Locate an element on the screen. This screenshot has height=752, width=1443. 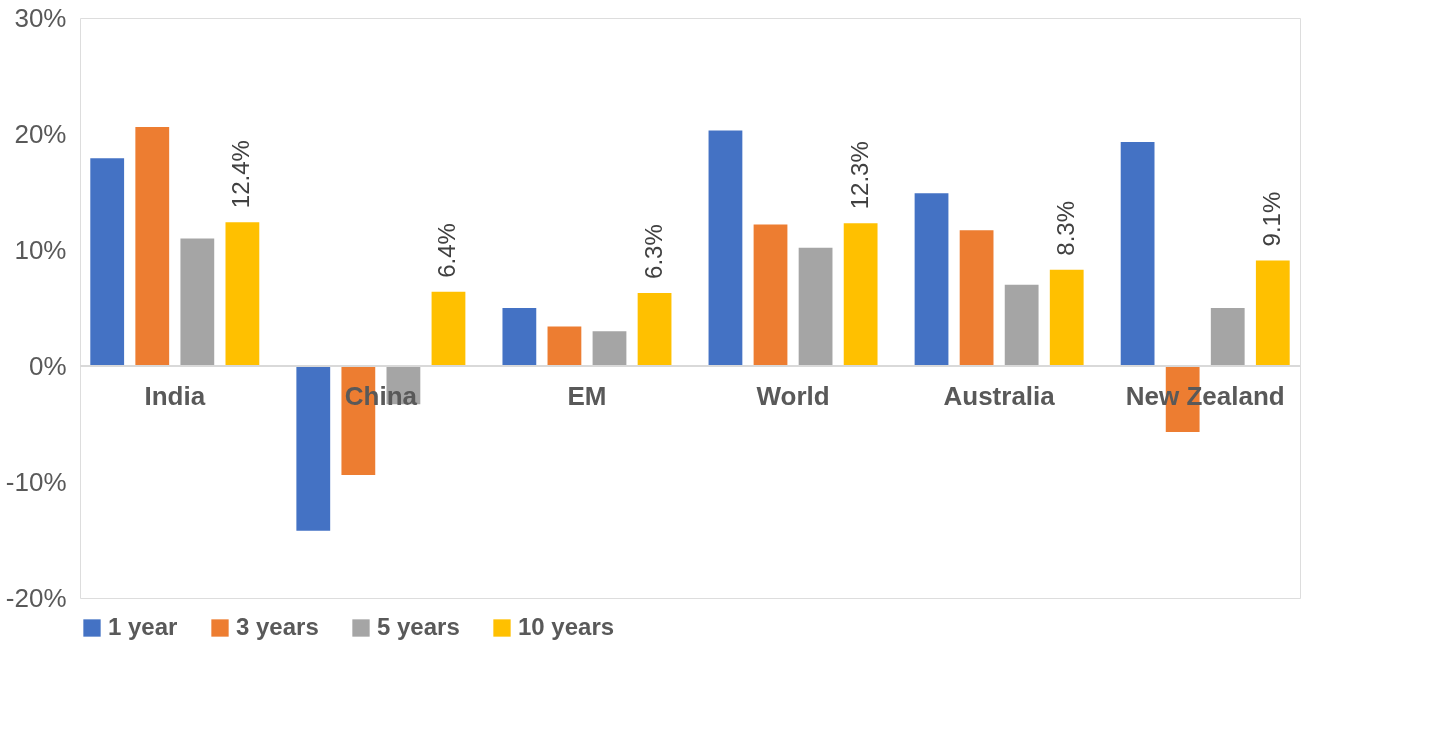
x-tick-label: China is located at coordinates (381, 395).